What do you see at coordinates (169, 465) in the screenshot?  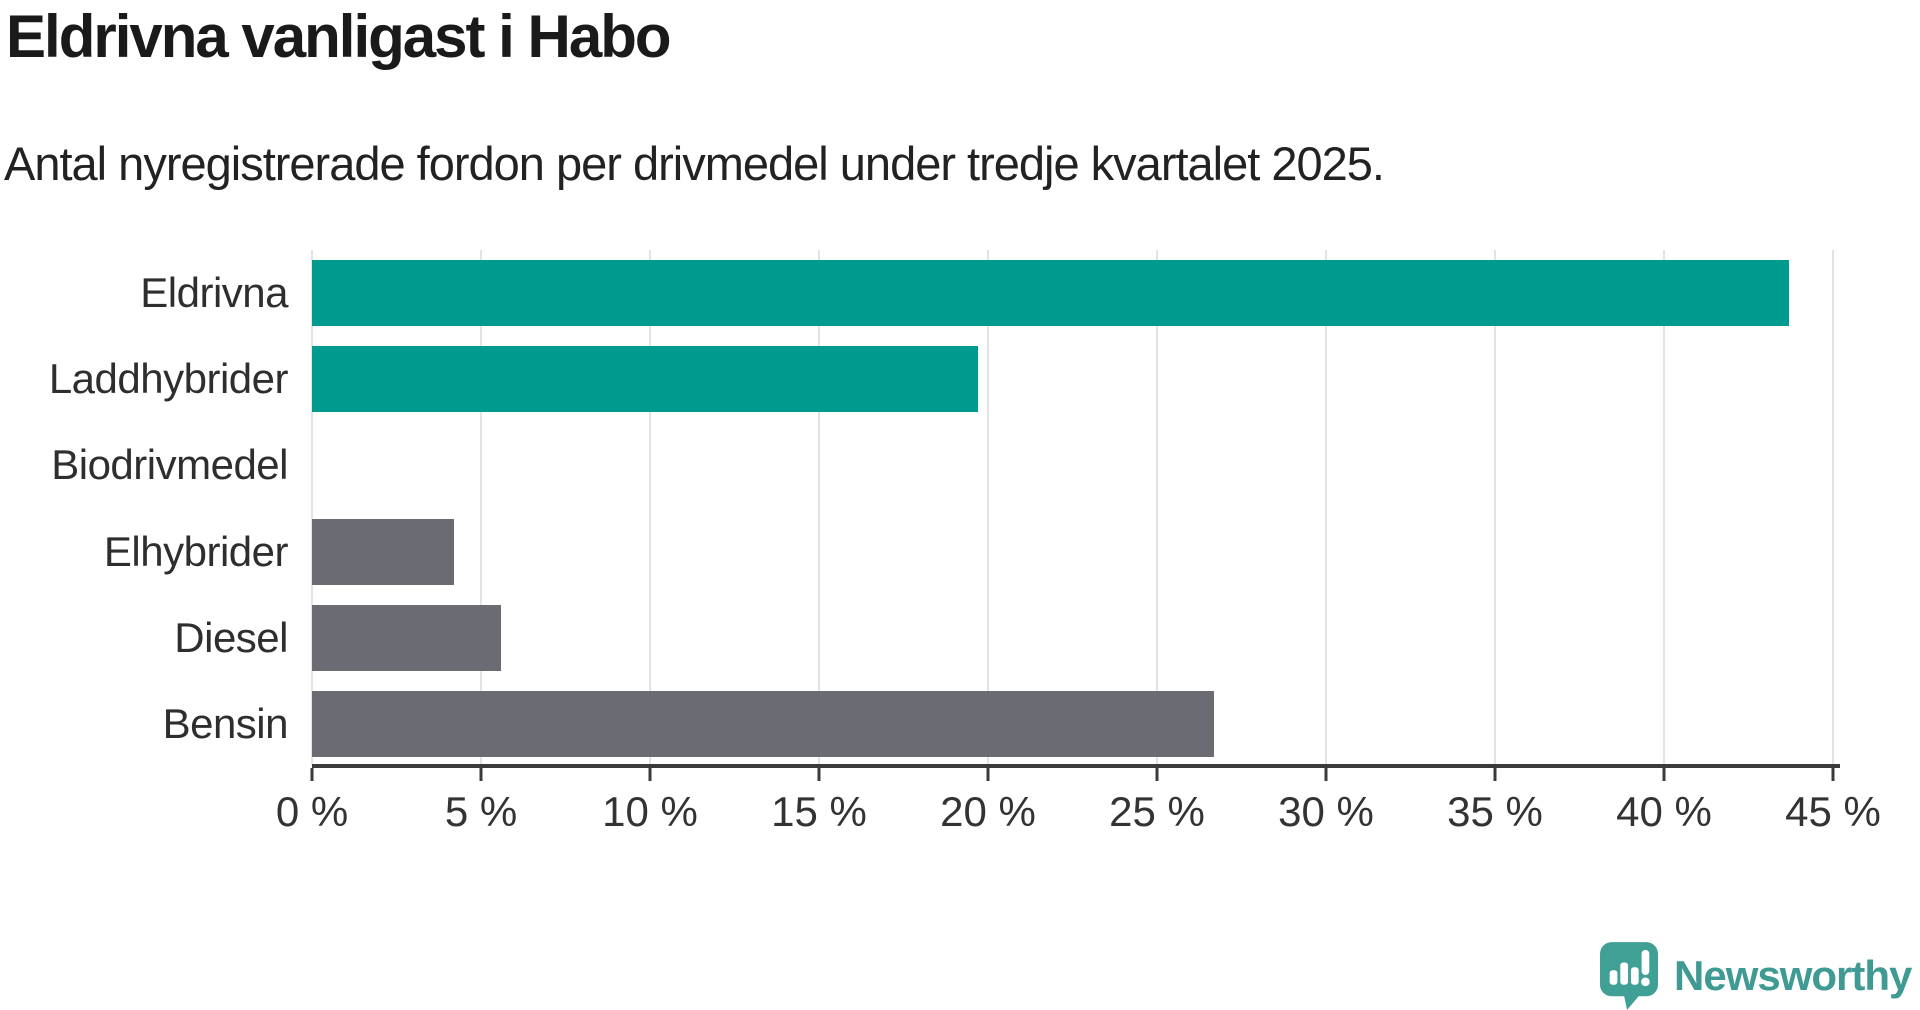 I see `category-label: Biodrivmedel` at bounding box center [169, 465].